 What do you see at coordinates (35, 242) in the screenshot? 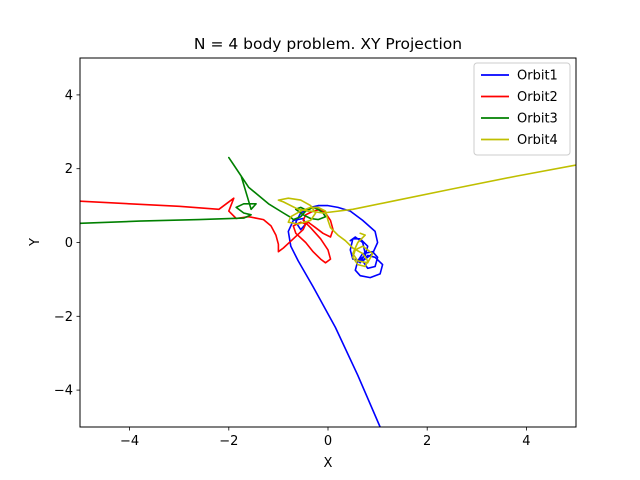
I see `y-axis-label: Y` at bounding box center [35, 242].